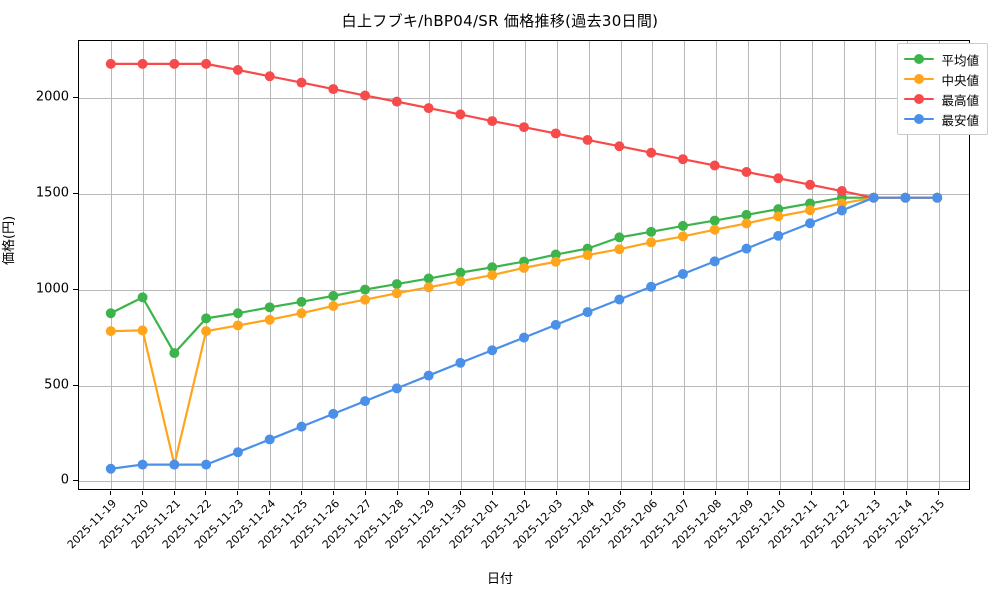 The image size is (1000, 605). I want to click on legend-item-4: 最安値, so click(941, 119).